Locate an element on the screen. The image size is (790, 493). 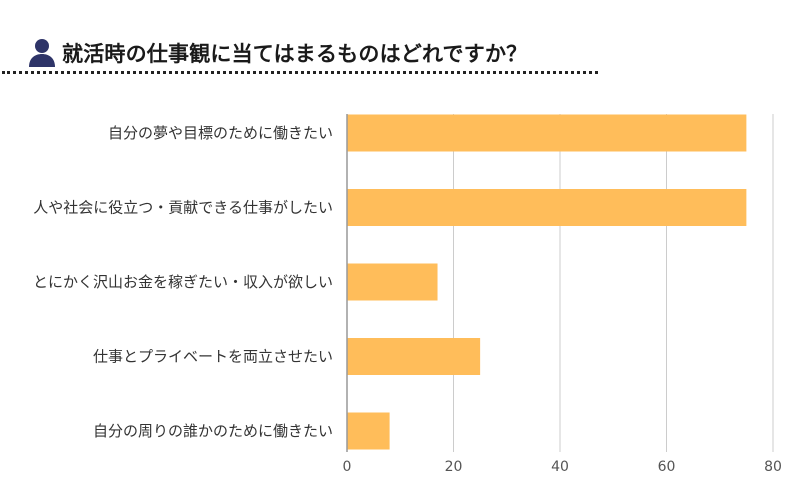
category-label: 仕事とプライベートを両立させたい is located at coordinates (213, 357).